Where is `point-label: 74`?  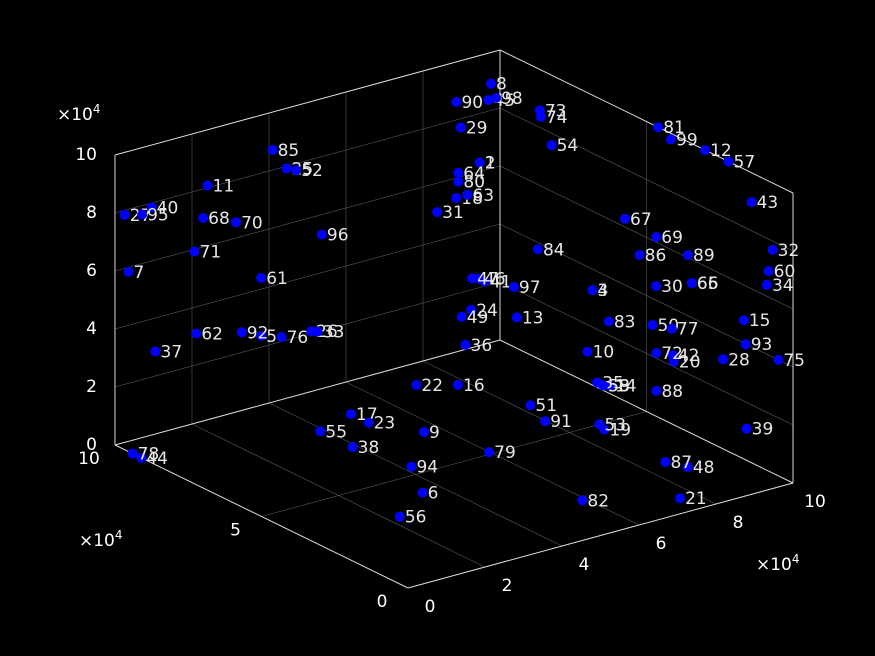 point-label: 74 is located at coordinates (557, 118).